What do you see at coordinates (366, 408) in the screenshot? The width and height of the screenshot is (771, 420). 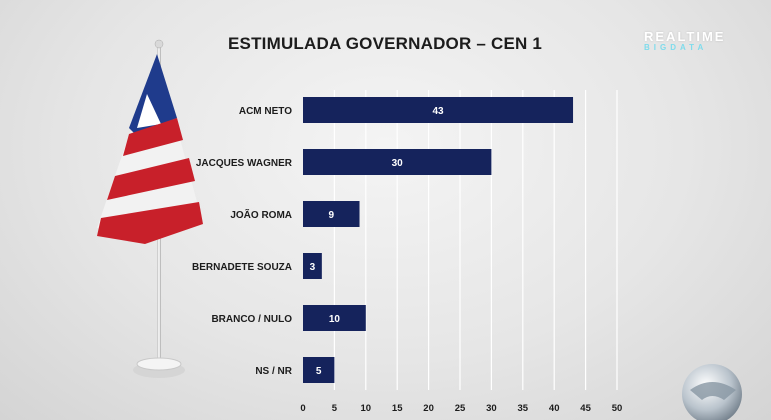 I see `x-tick-label: 10` at bounding box center [366, 408].